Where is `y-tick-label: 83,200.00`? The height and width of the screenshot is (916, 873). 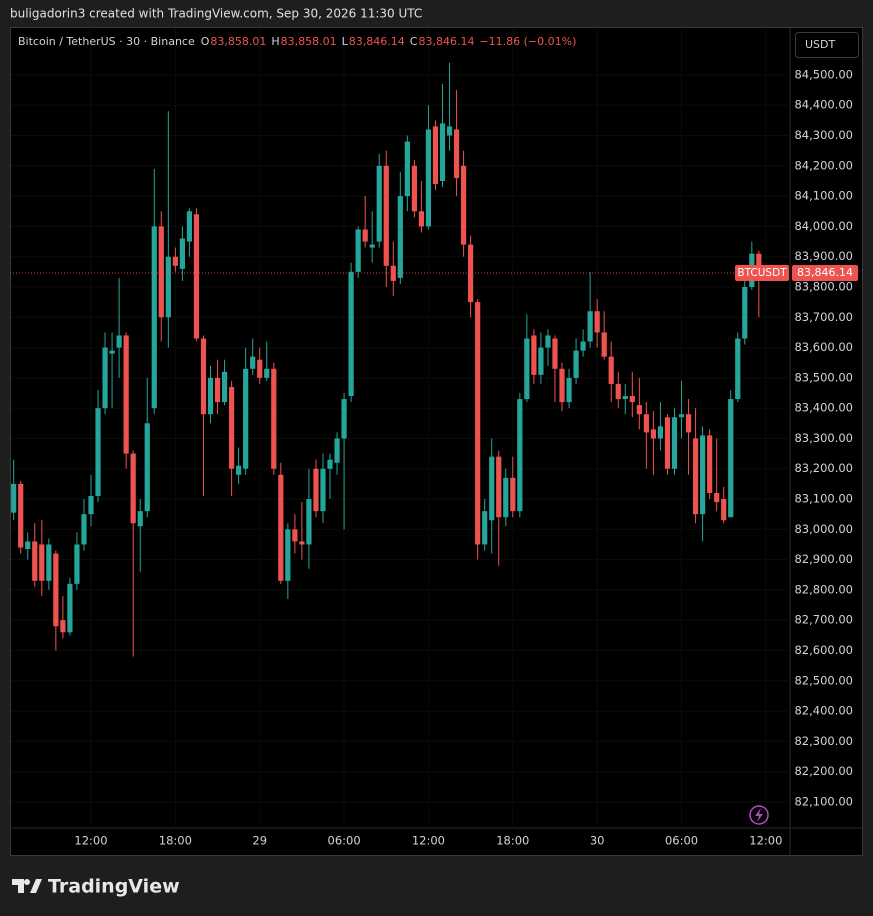 y-tick-label: 83,200.00 is located at coordinates (823, 468).